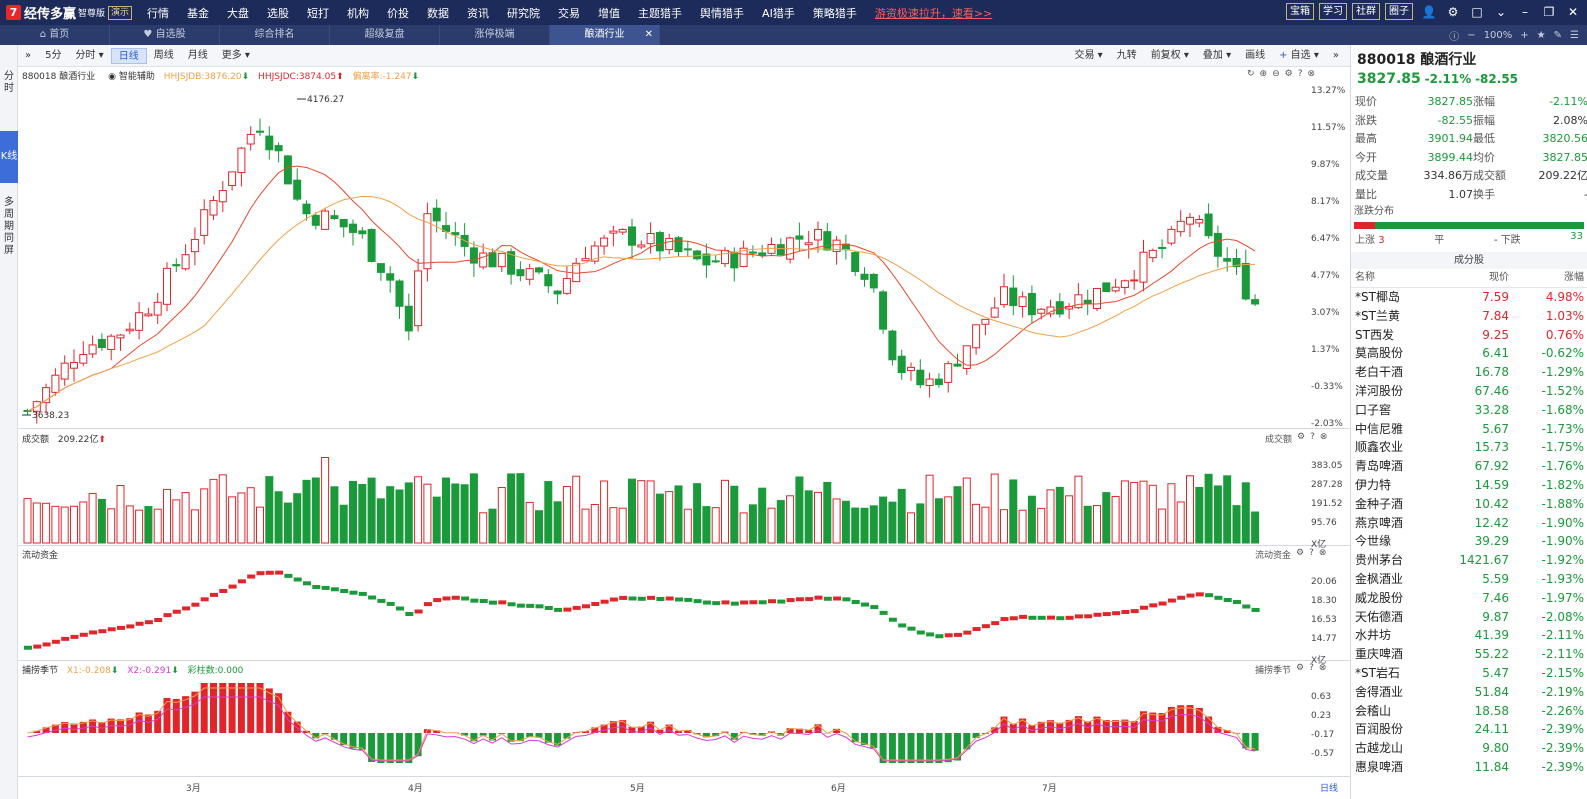 The image size is (1587, 799). Describe the element at coordinates (53, 55) in the screenshot. I see `period-5min: 5分` at that location.